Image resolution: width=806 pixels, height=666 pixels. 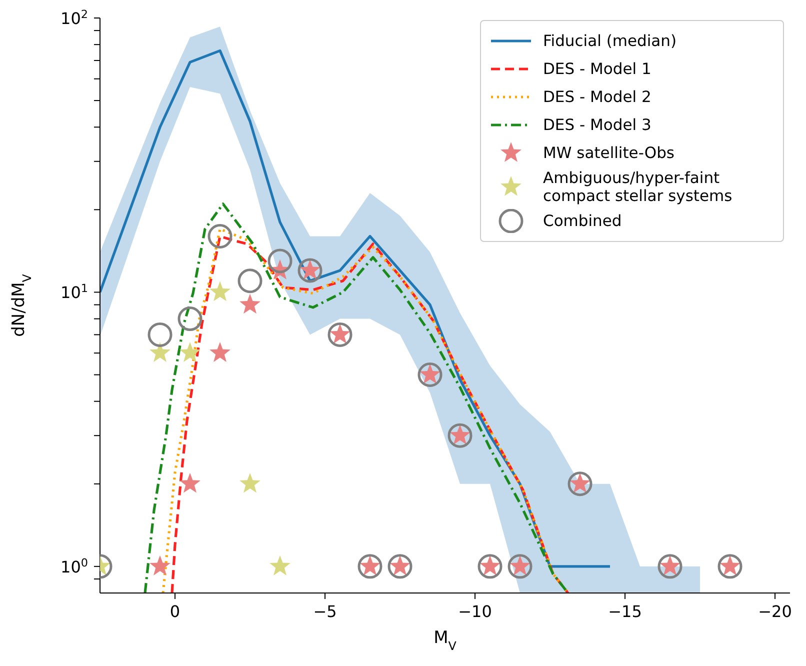 I want to click on x-tick-label: −20, so click(x=775, y=611).